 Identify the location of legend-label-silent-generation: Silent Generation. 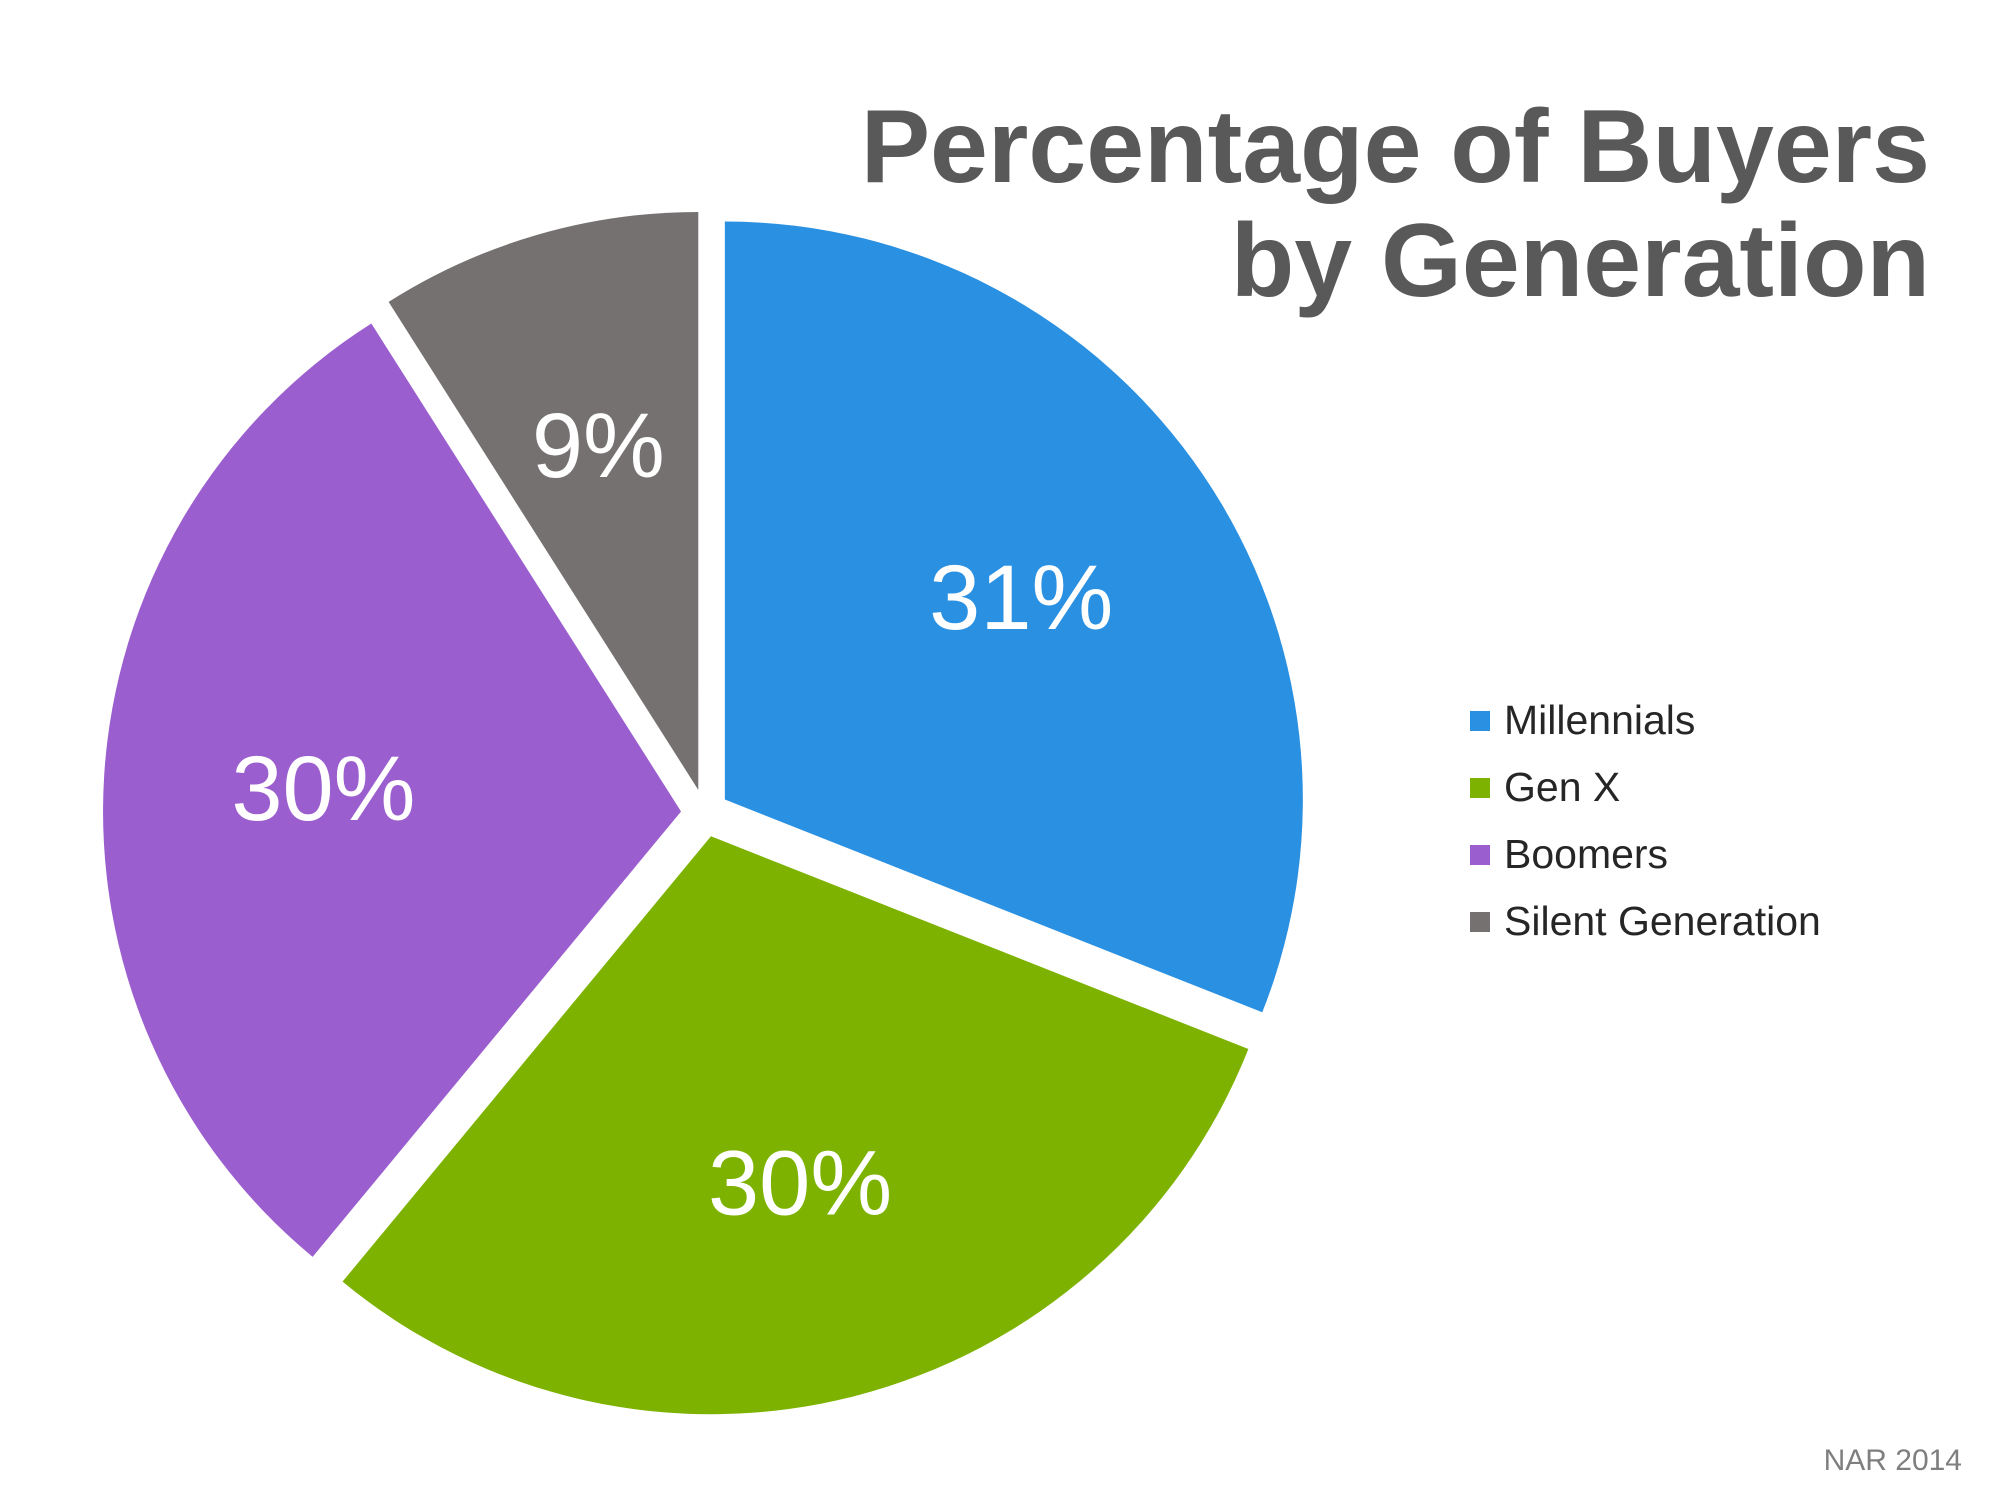
(1662, 921).